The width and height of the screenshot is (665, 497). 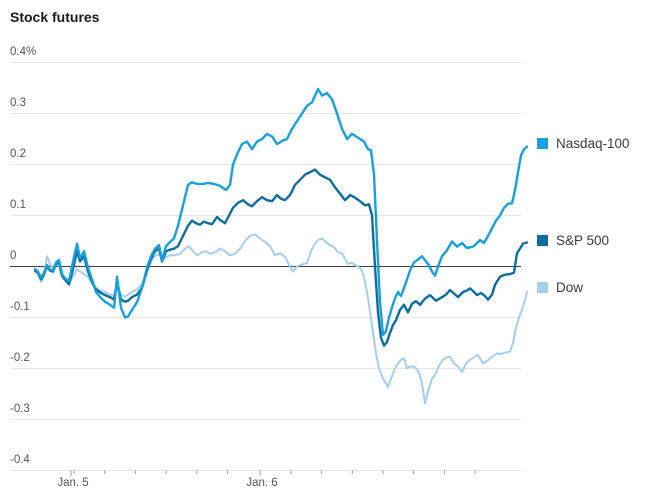 What do you see at coordinates (20, 408) in the screenshot?
I see `y-axis-label: -0.3` at bounding box center [20, 408].